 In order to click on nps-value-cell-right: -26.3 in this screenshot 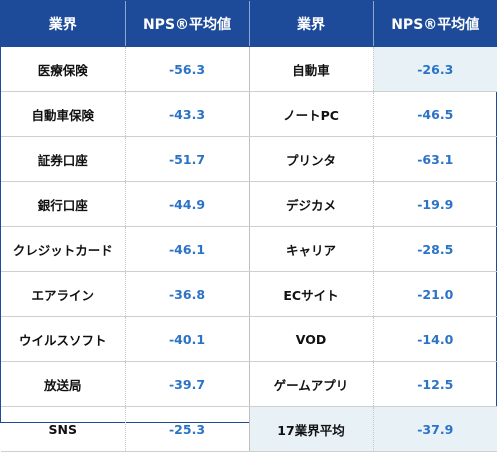, I will do `click(435, 69)`.